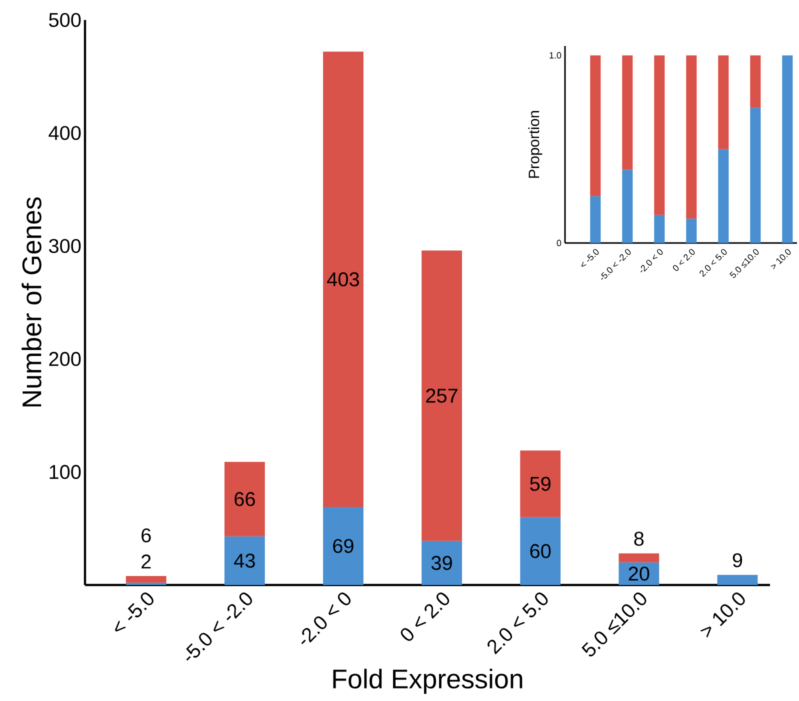 This screenshot has height=701, width=799. I want to click on data-label: 39, so click(441, 563).